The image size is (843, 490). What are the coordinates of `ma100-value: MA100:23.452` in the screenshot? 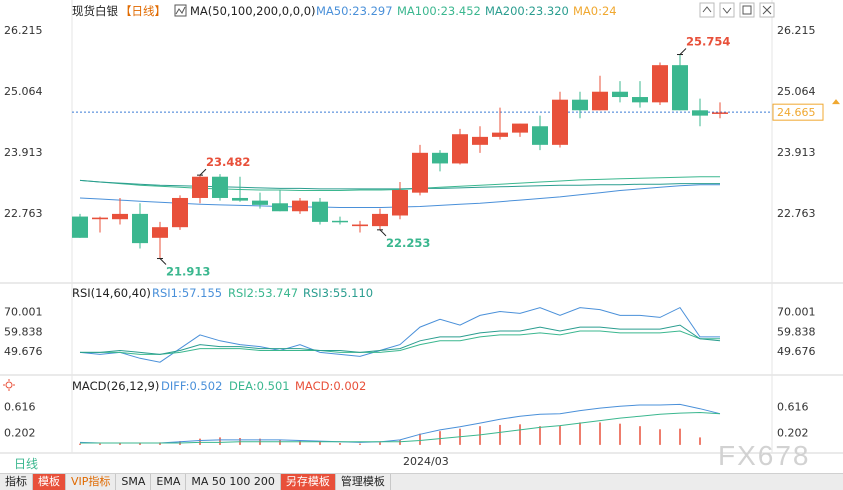 It's located at (439, 11).